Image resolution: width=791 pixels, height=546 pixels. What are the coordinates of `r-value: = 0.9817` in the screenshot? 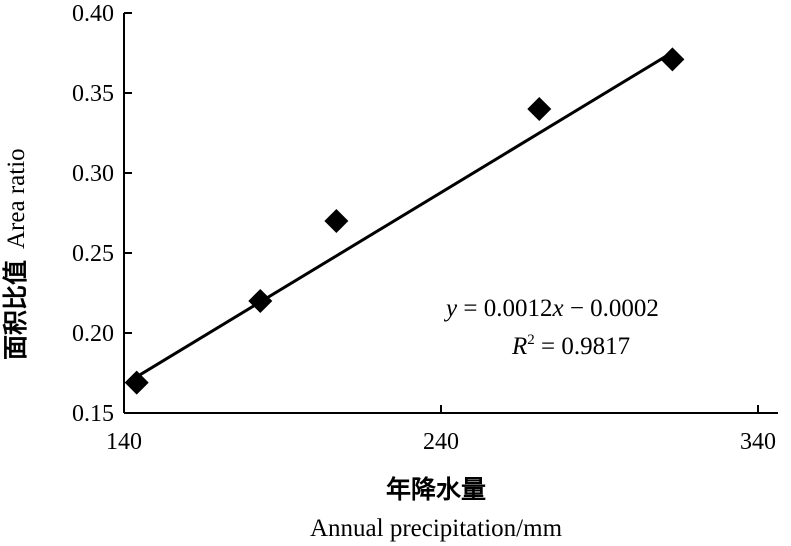 It's located at (582, 346).